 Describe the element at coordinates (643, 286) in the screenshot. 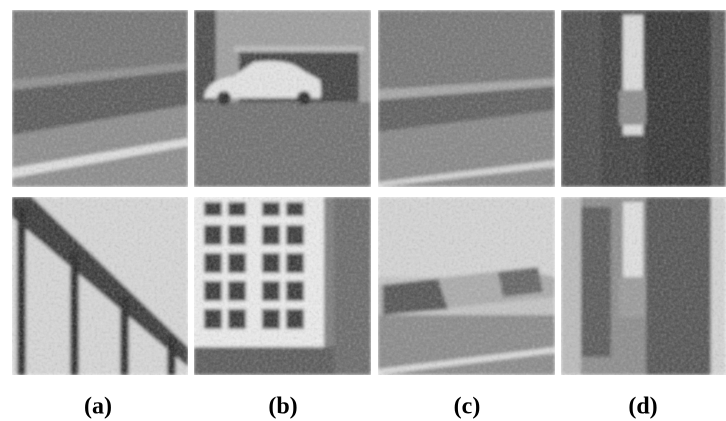

I see `panel-d-bottom` at that location.